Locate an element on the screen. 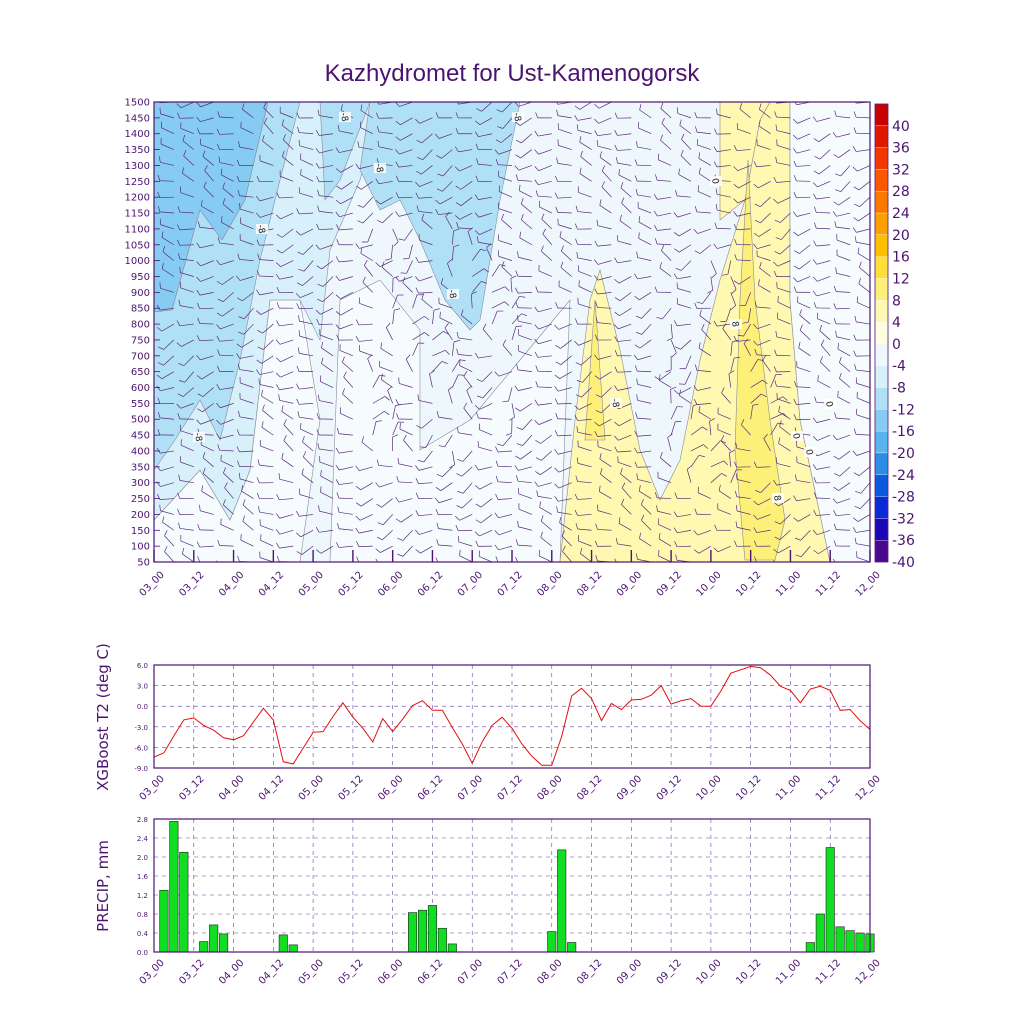 The width and height of the screenshot is (1024, 1024). colorbar-label: 4 is located at coordinates (896, 323).